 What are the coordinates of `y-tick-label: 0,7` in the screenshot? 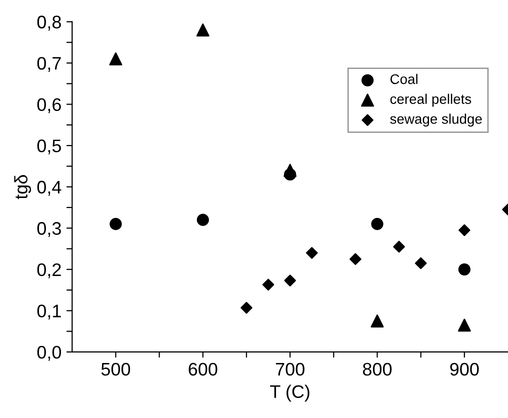 It's located at (49, 64).